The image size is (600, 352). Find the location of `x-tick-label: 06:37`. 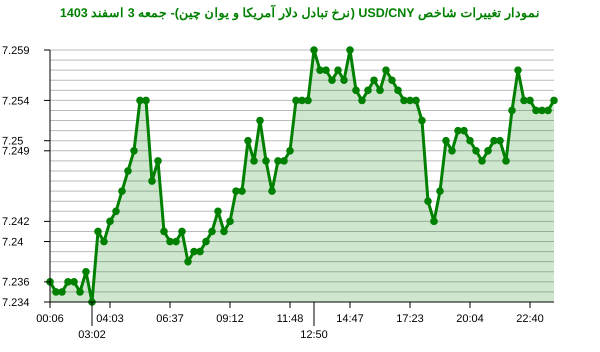

x-tick-label: 06:37 is located at coordinates (170, 319).